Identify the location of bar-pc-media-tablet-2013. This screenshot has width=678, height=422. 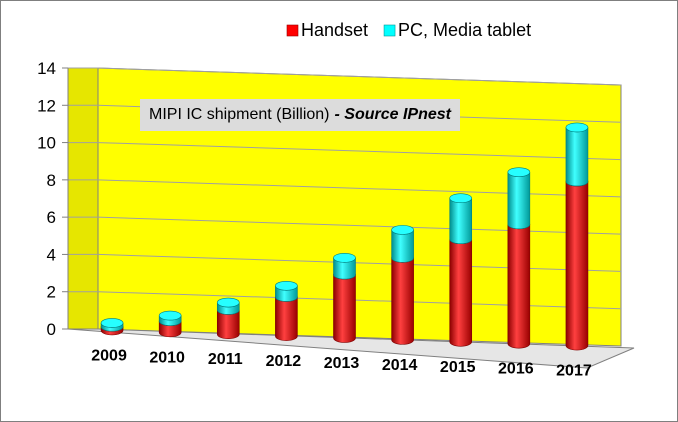
(344, 266).